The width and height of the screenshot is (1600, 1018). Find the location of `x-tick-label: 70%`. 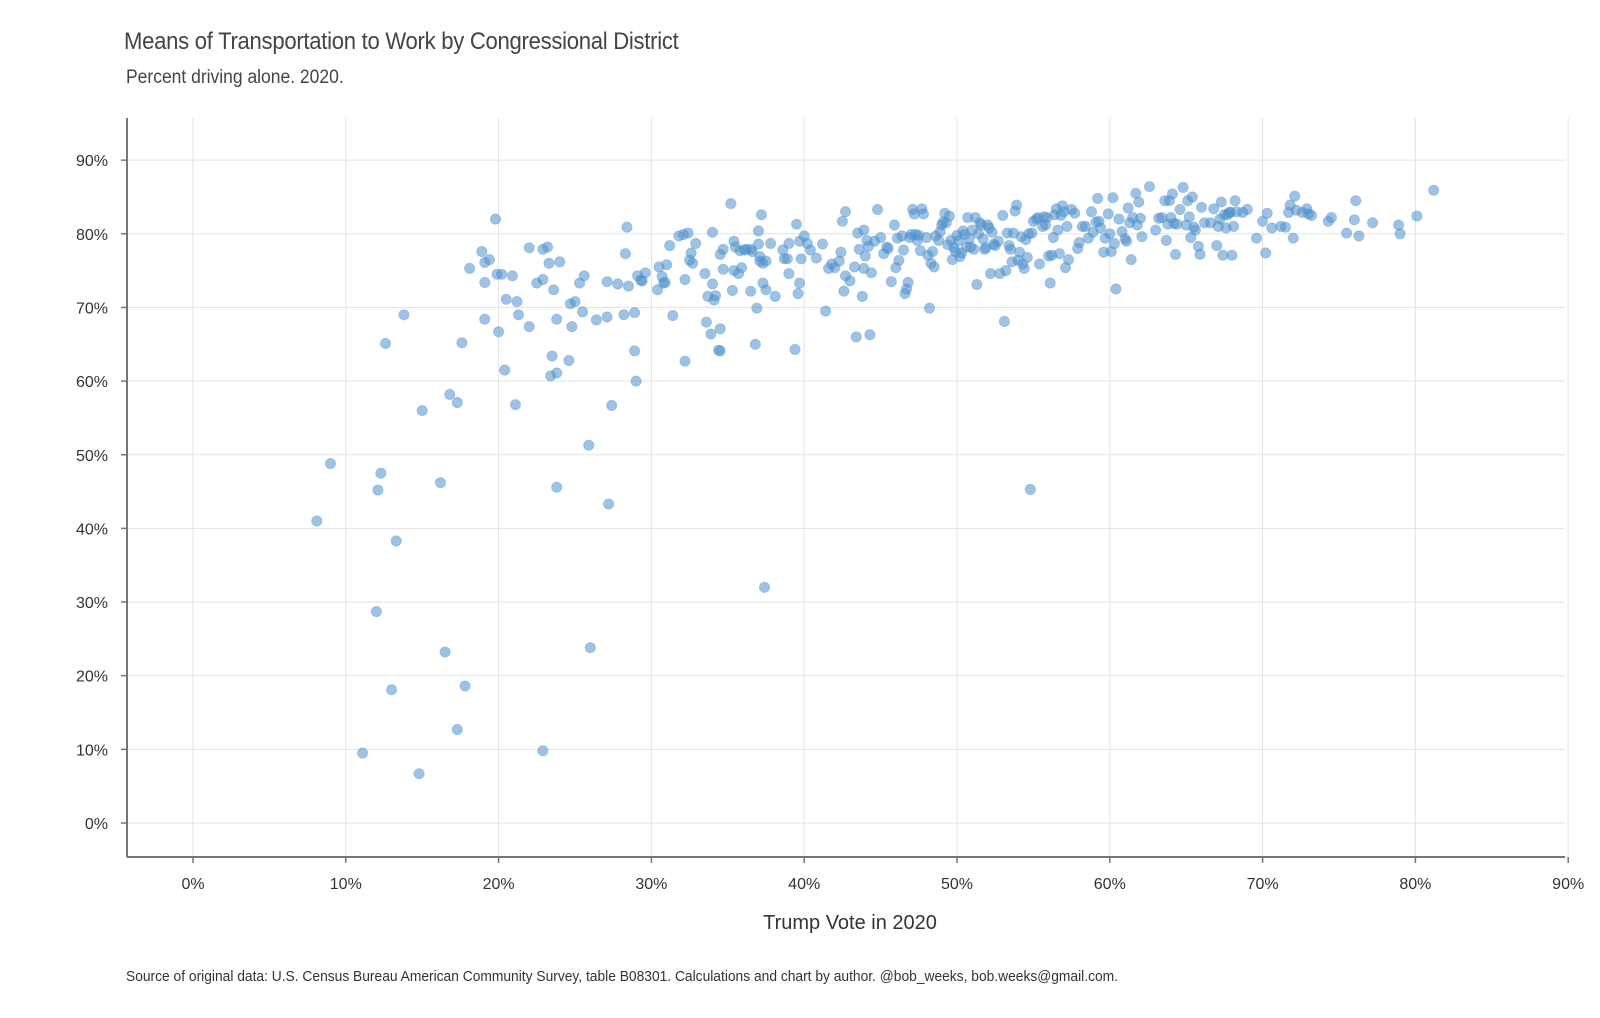

x-tick-label: 70% is located at coordinates (1263, 884).